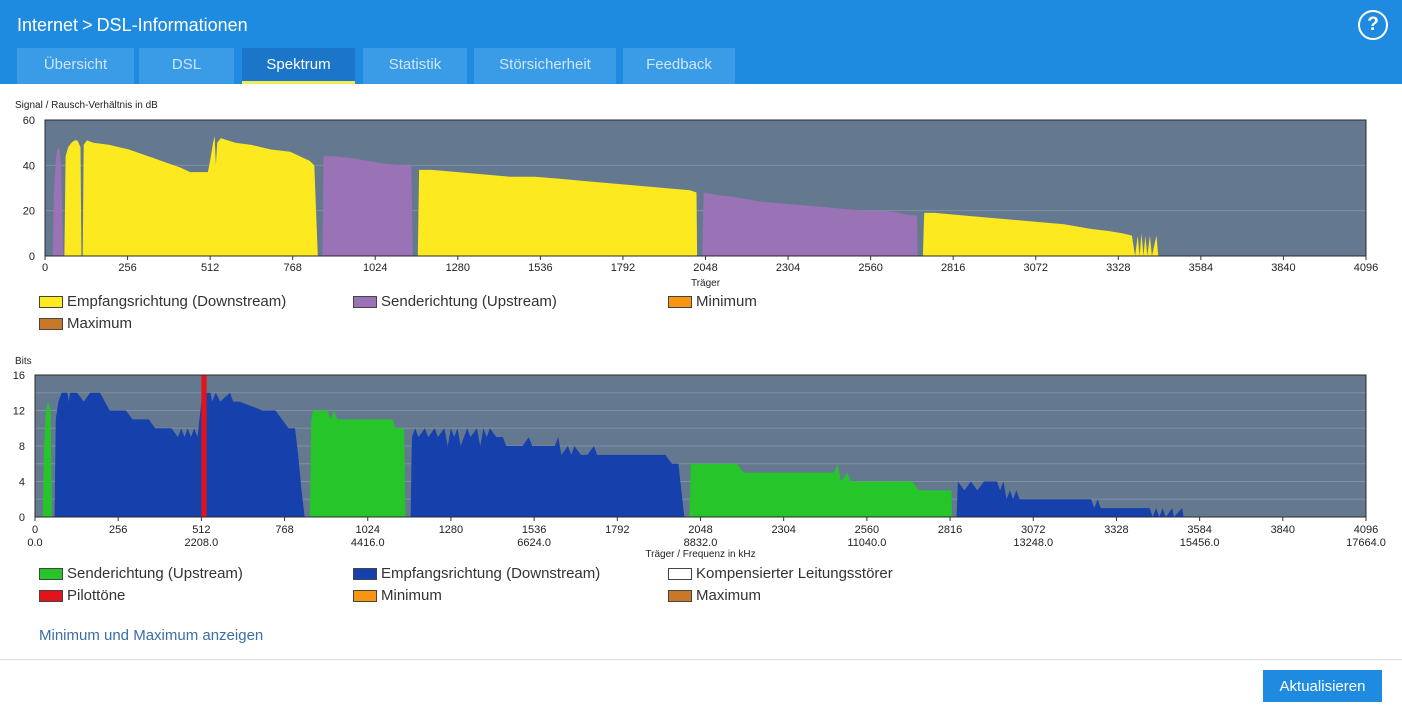 The width and height of the screenshot is (1402, 711). Describe the element at coordinates (545, 66) in the screenshot. I see `tab-stoersicherheit: Störsicherheit` at that location.